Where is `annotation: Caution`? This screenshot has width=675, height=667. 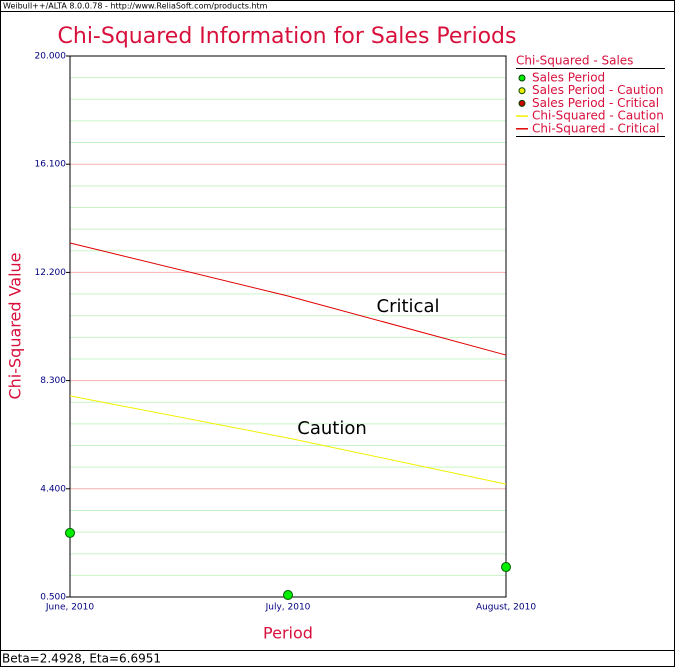
annotation: Caution is located at coordinates (332, 428).